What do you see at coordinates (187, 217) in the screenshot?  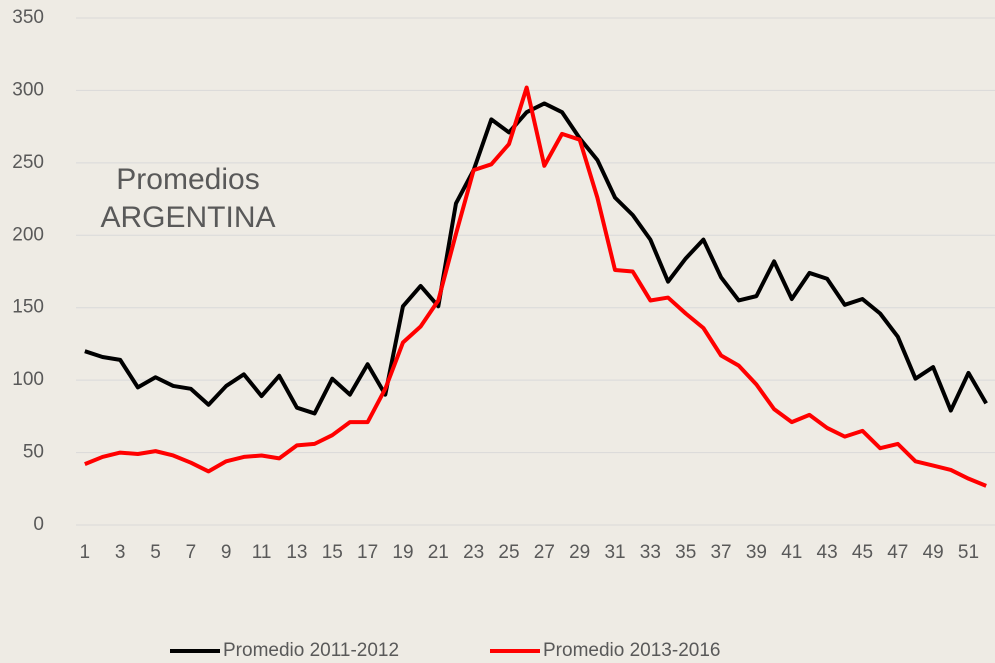 I see `annotation: ARGENTINA` at bounding box center [187, 217].